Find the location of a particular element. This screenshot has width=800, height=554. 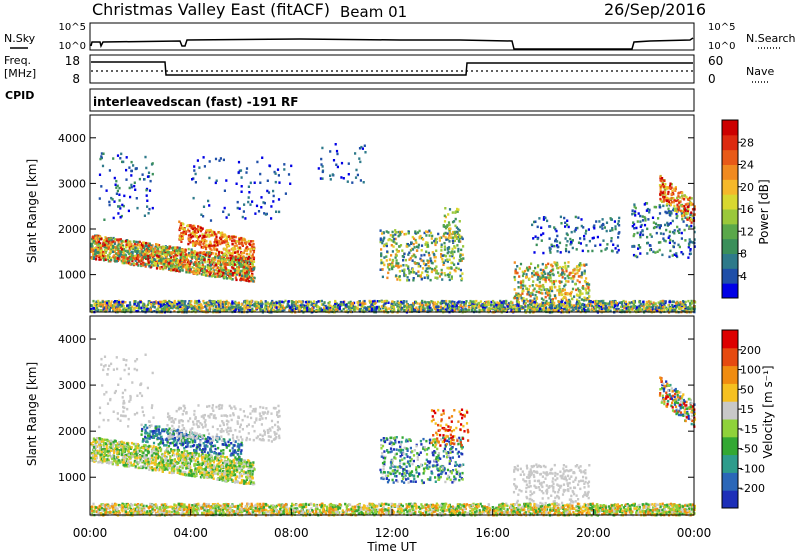

cpid-label: CPID is located at coordinates (19, 95).